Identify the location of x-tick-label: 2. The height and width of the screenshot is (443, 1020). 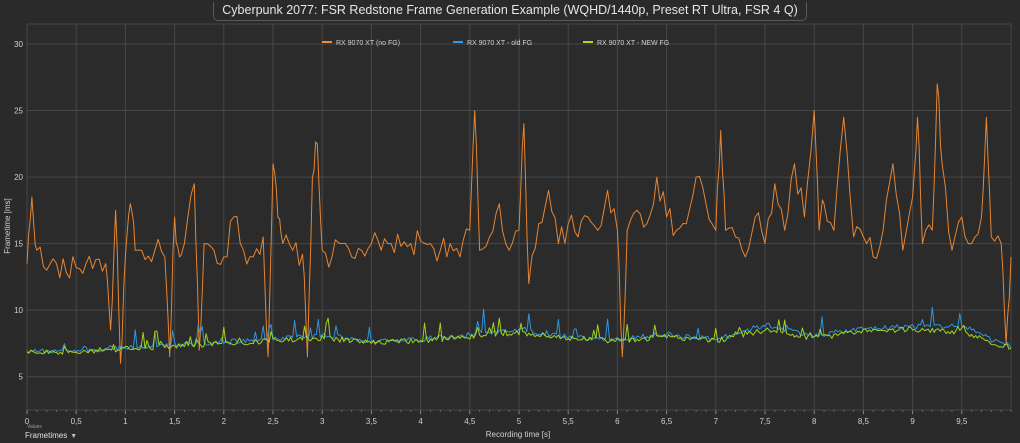
(224, 421).